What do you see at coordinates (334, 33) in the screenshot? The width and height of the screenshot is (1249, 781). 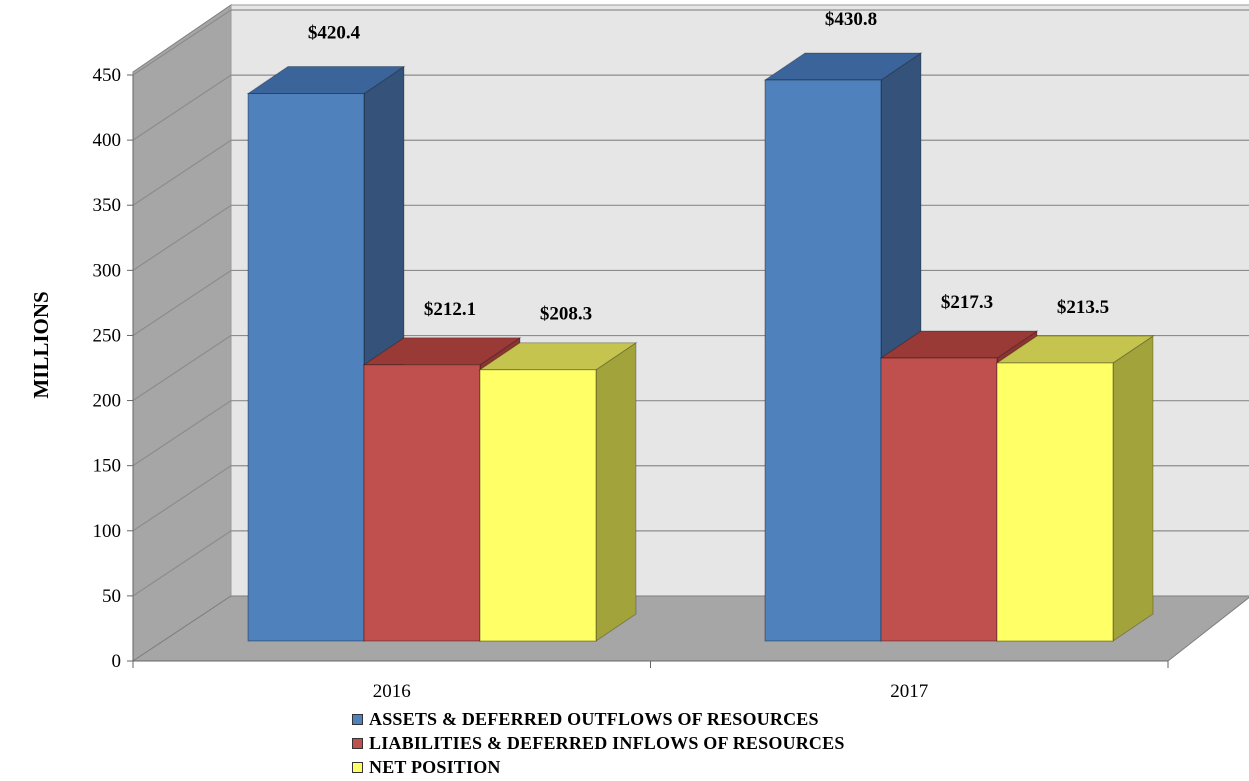 I see `data-label: $420.4` at bounding box center [334, 33].